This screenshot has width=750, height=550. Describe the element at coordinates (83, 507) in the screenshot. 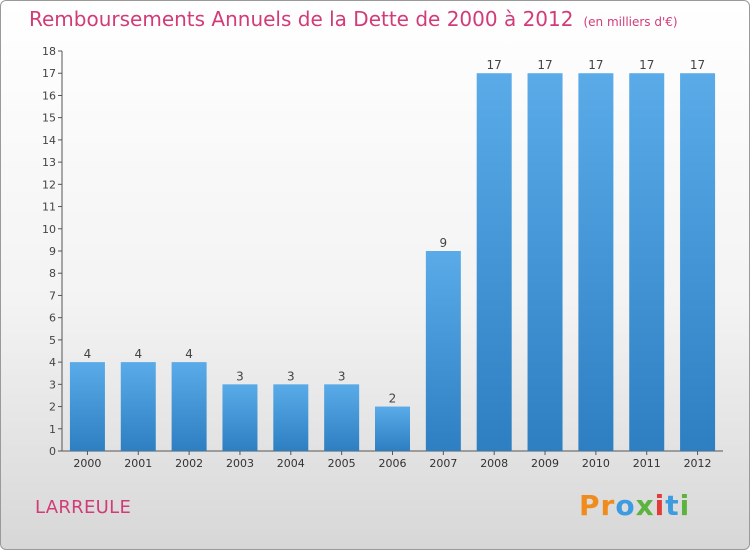

I see `commune-name: LARREULE` at that location.